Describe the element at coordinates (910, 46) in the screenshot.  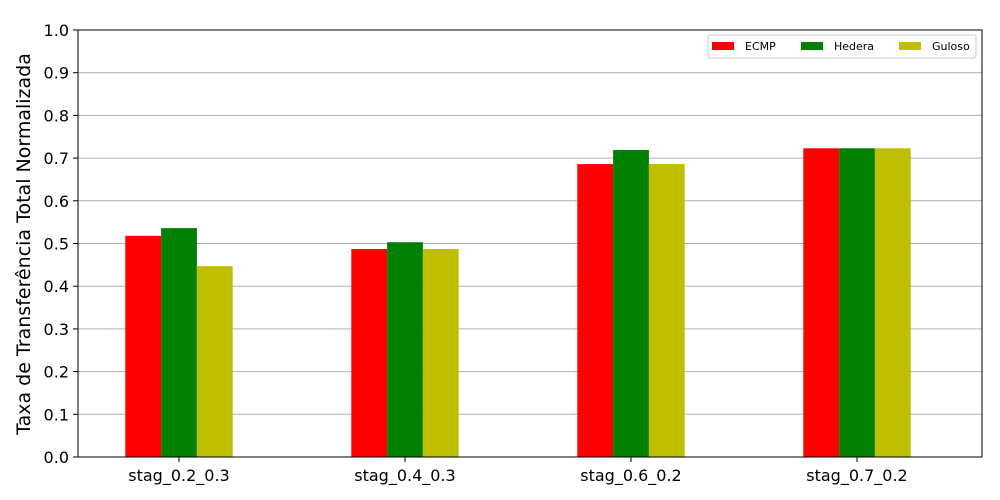
I see `legend-swatch-guloso` at that location.